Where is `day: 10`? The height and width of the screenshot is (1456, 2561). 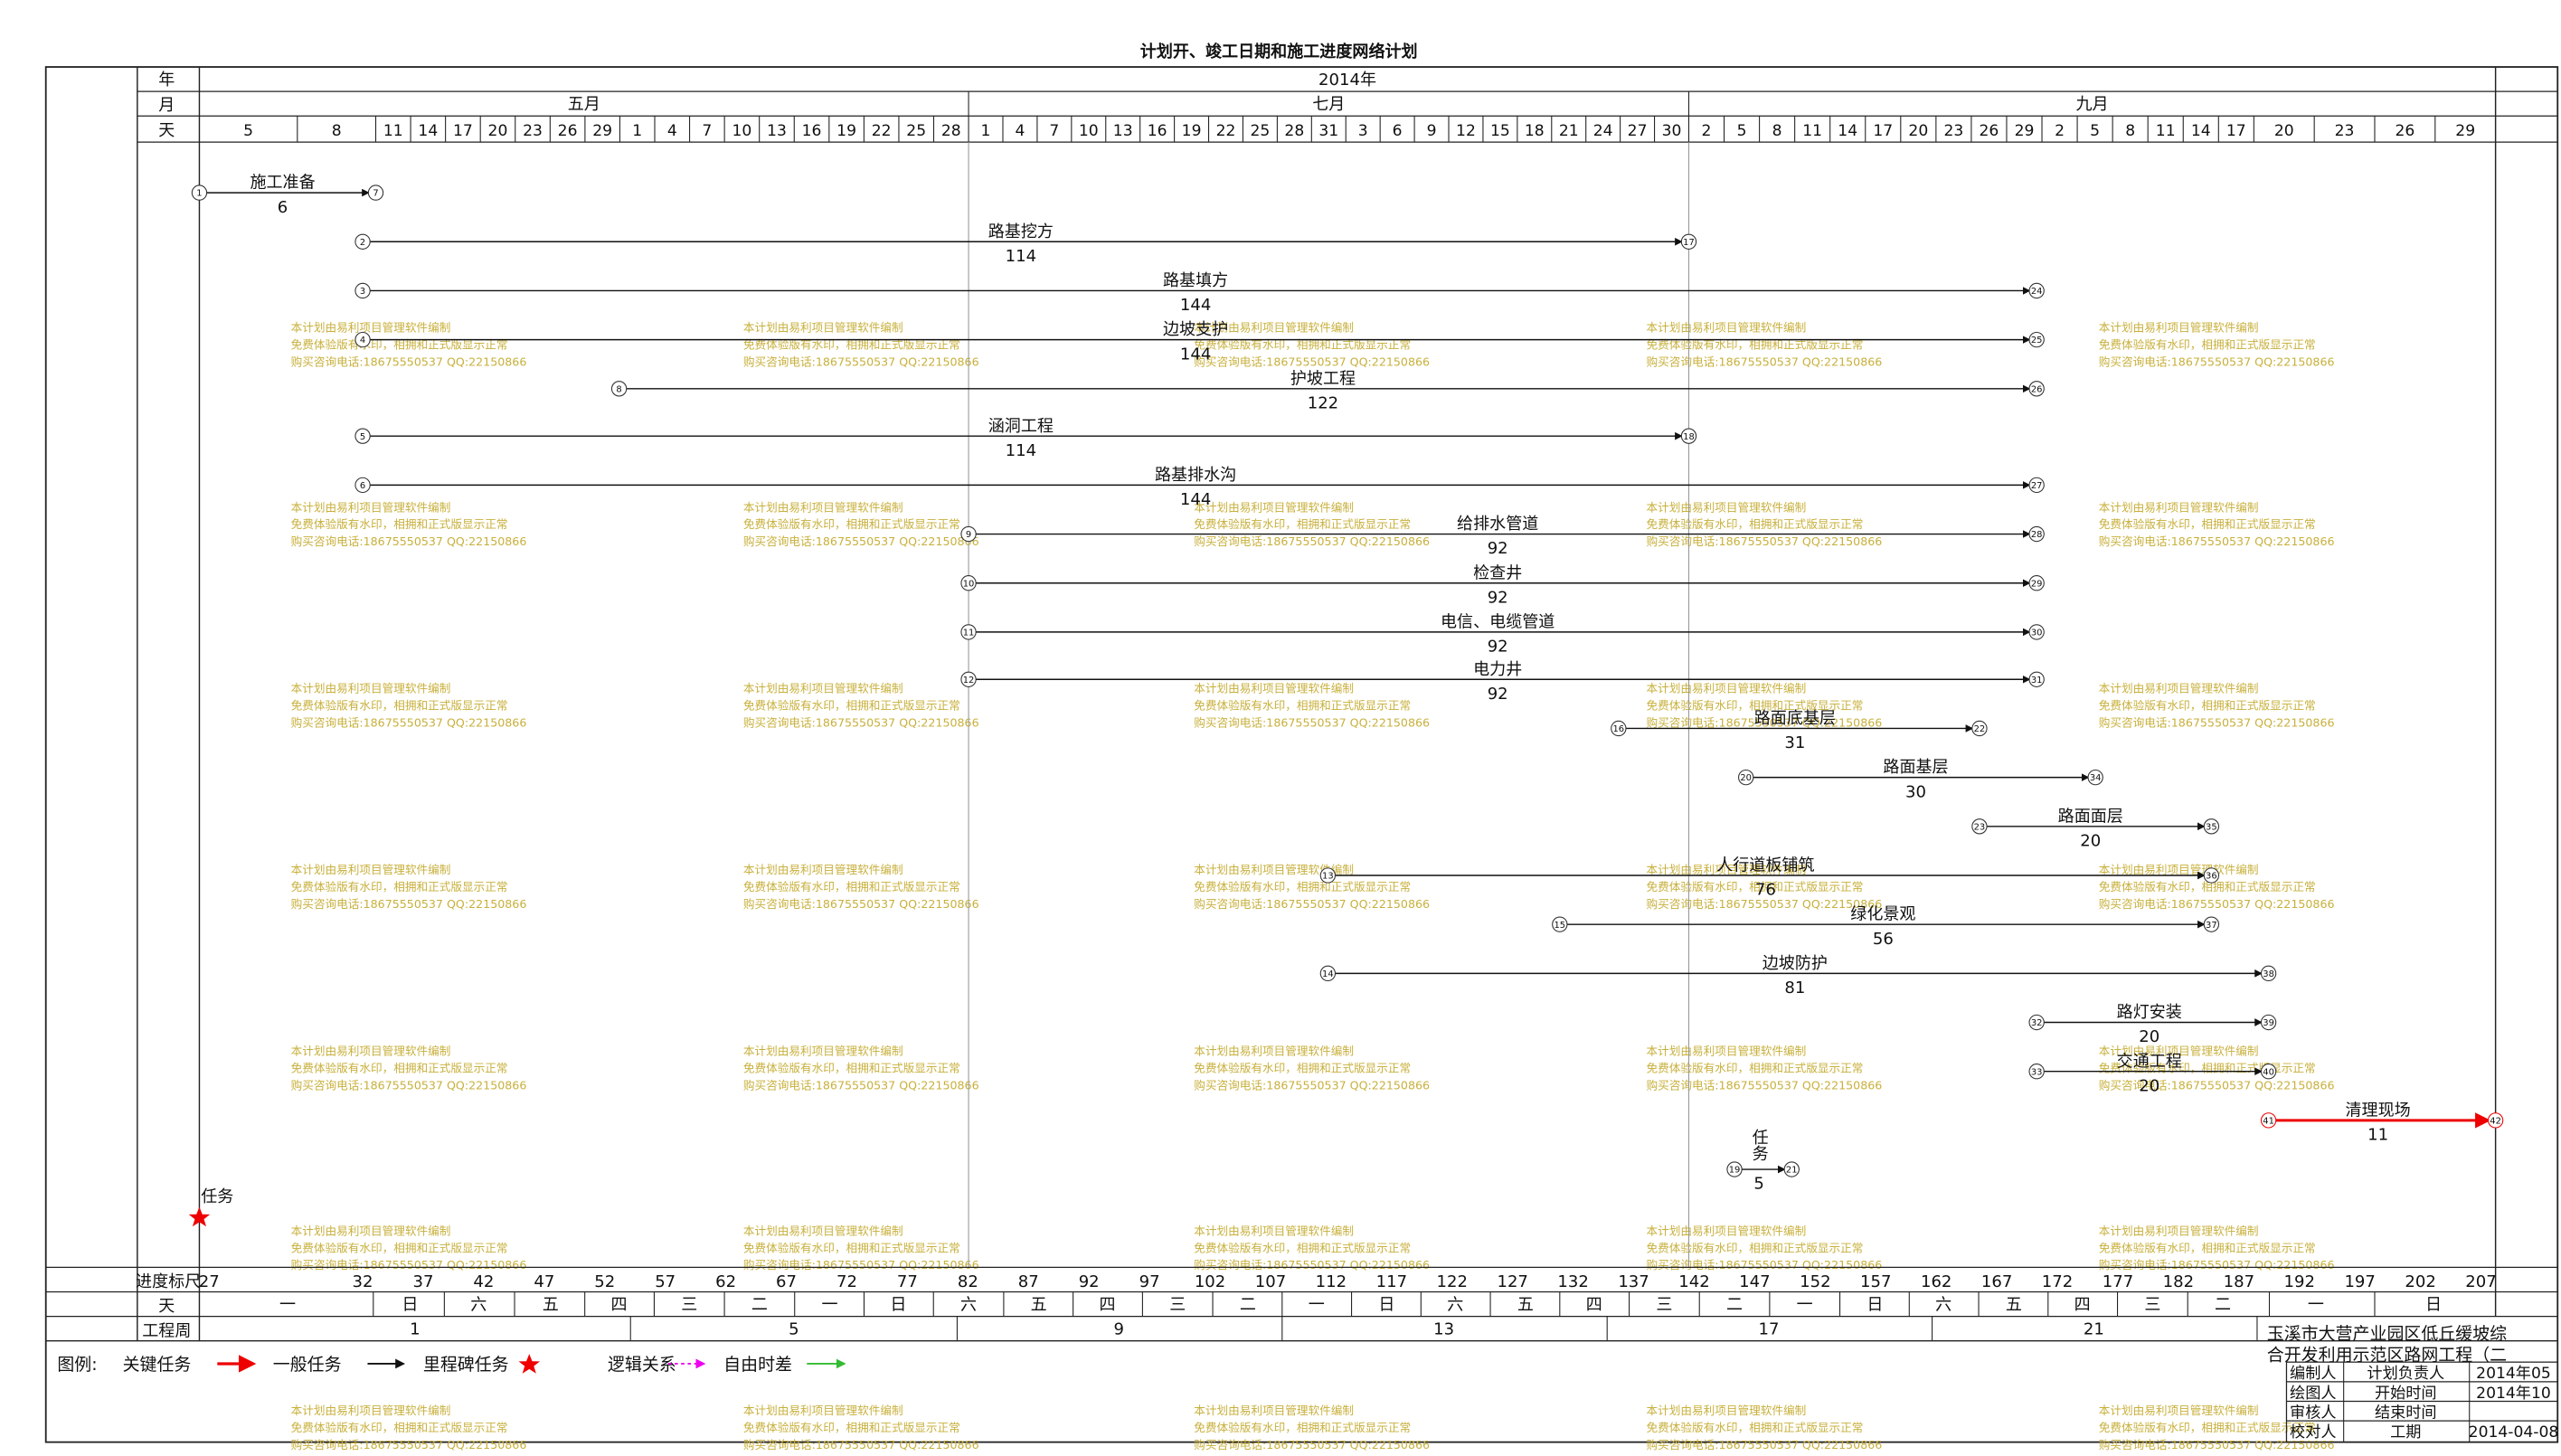 day: 10 is located at coordinates (742, 131).